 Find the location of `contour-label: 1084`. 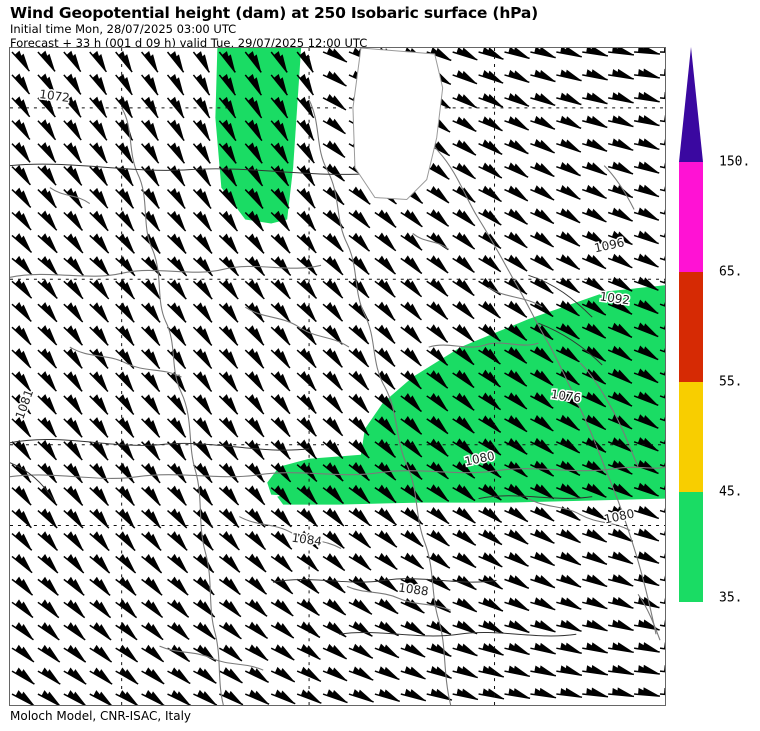

contour-label: 1084 is located at coordinates (307, 540).